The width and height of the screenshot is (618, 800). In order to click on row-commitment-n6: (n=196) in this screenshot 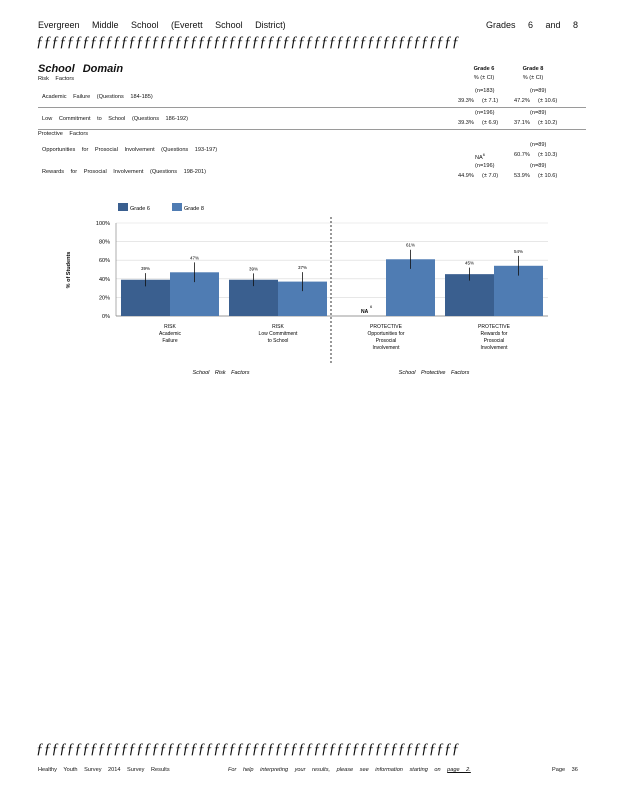, I will do `click(485, 113)`.